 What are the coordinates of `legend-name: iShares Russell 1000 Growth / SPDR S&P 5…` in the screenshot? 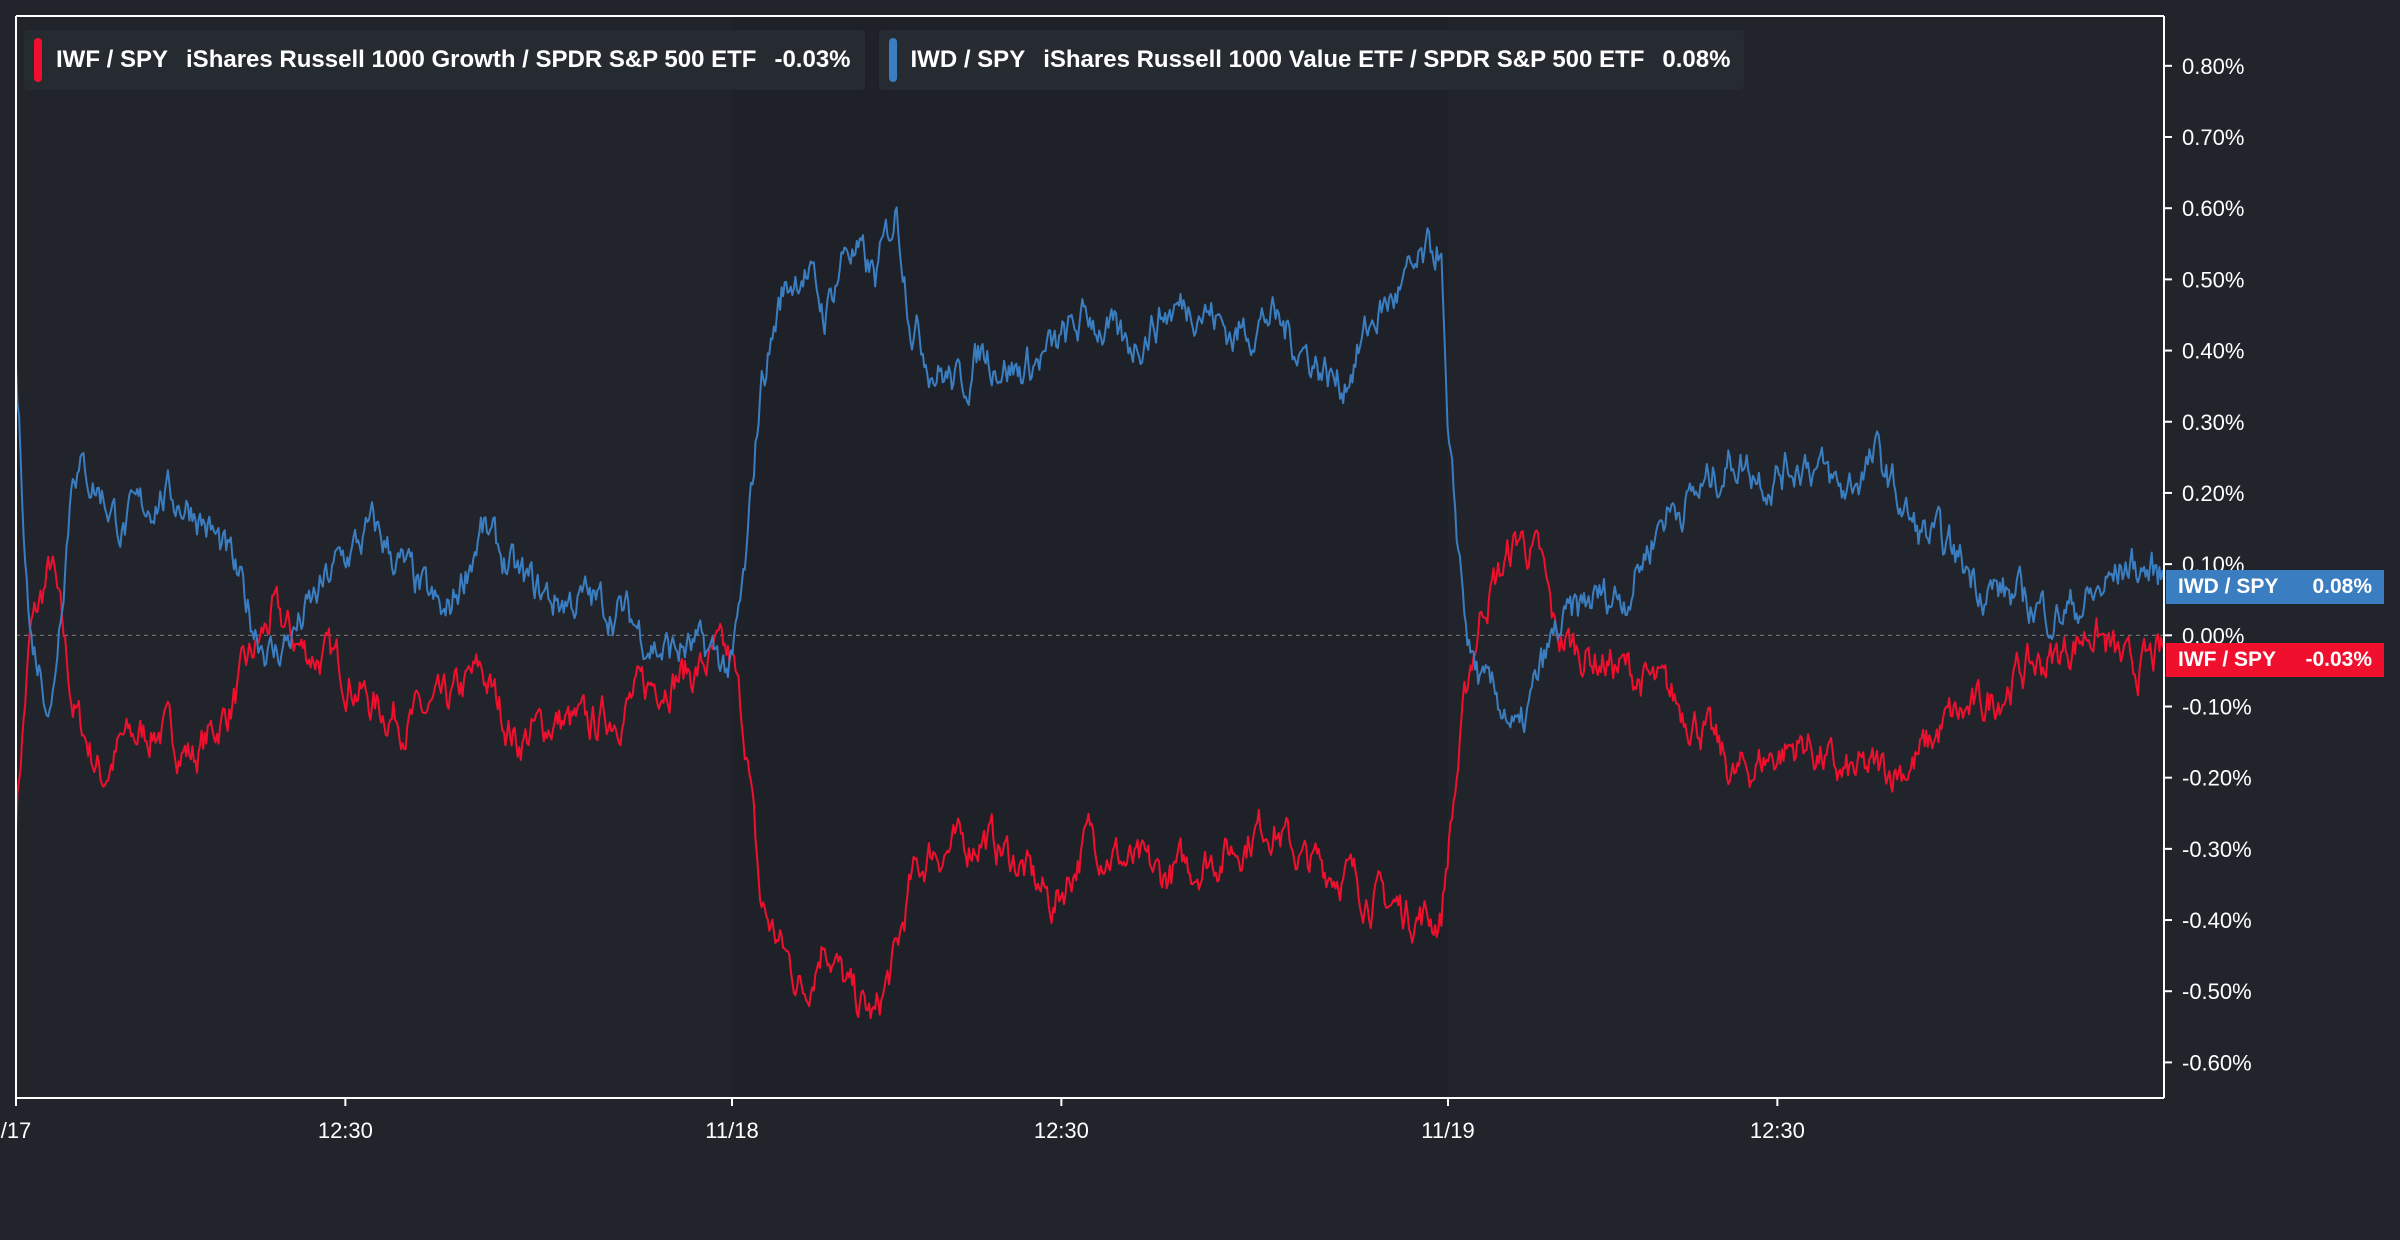 It's located at (471, 59).